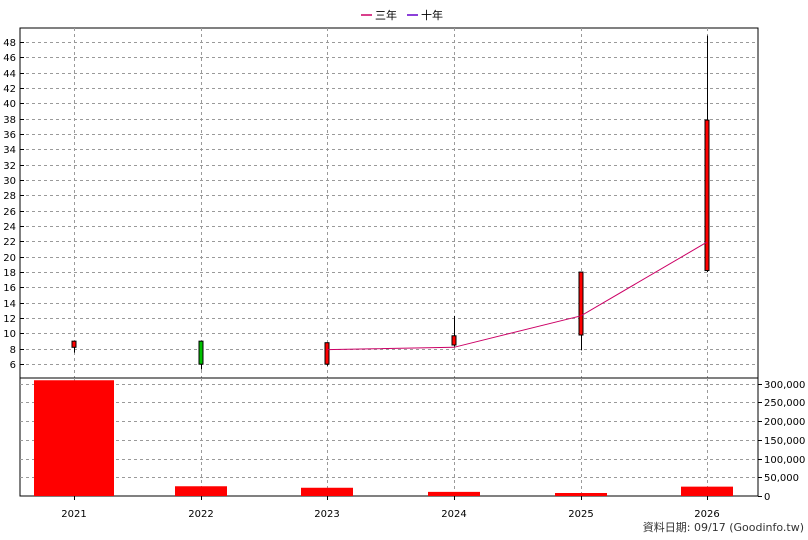 Image resolution: width=808 pixels, height=540 pixels. Describe the element at coordinates (9, 334) in the screenshot. I see `price-tick-label: 10` at that location.